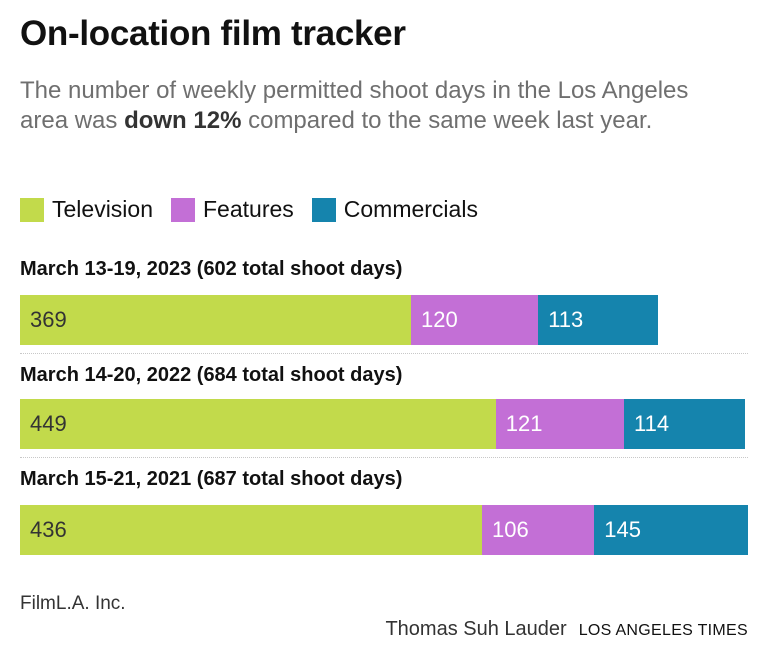 The image size is (768, 664). Describe the element at coordinates (48, 529) in the screenshot. I see `value-label-television-2021: 436` at that location.